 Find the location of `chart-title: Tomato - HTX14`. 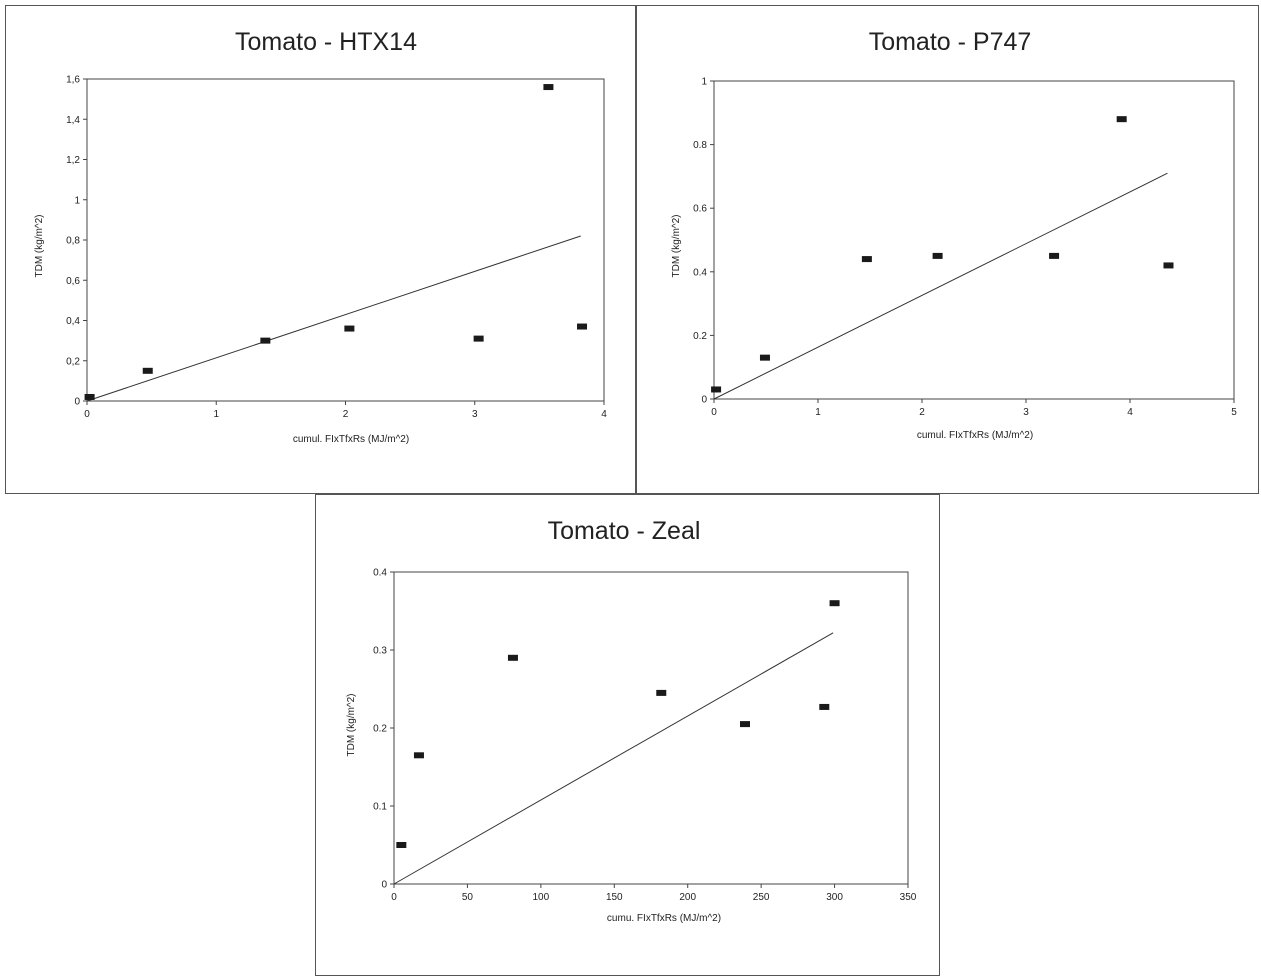

chart-title: Tomato - HTX14 is located at coordinates (326, 42).